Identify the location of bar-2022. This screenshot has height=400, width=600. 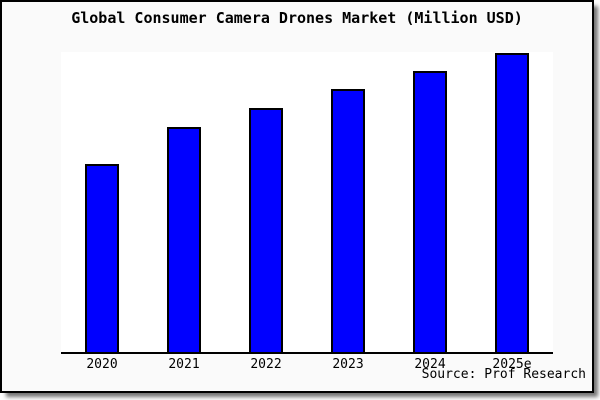
(266, 230).